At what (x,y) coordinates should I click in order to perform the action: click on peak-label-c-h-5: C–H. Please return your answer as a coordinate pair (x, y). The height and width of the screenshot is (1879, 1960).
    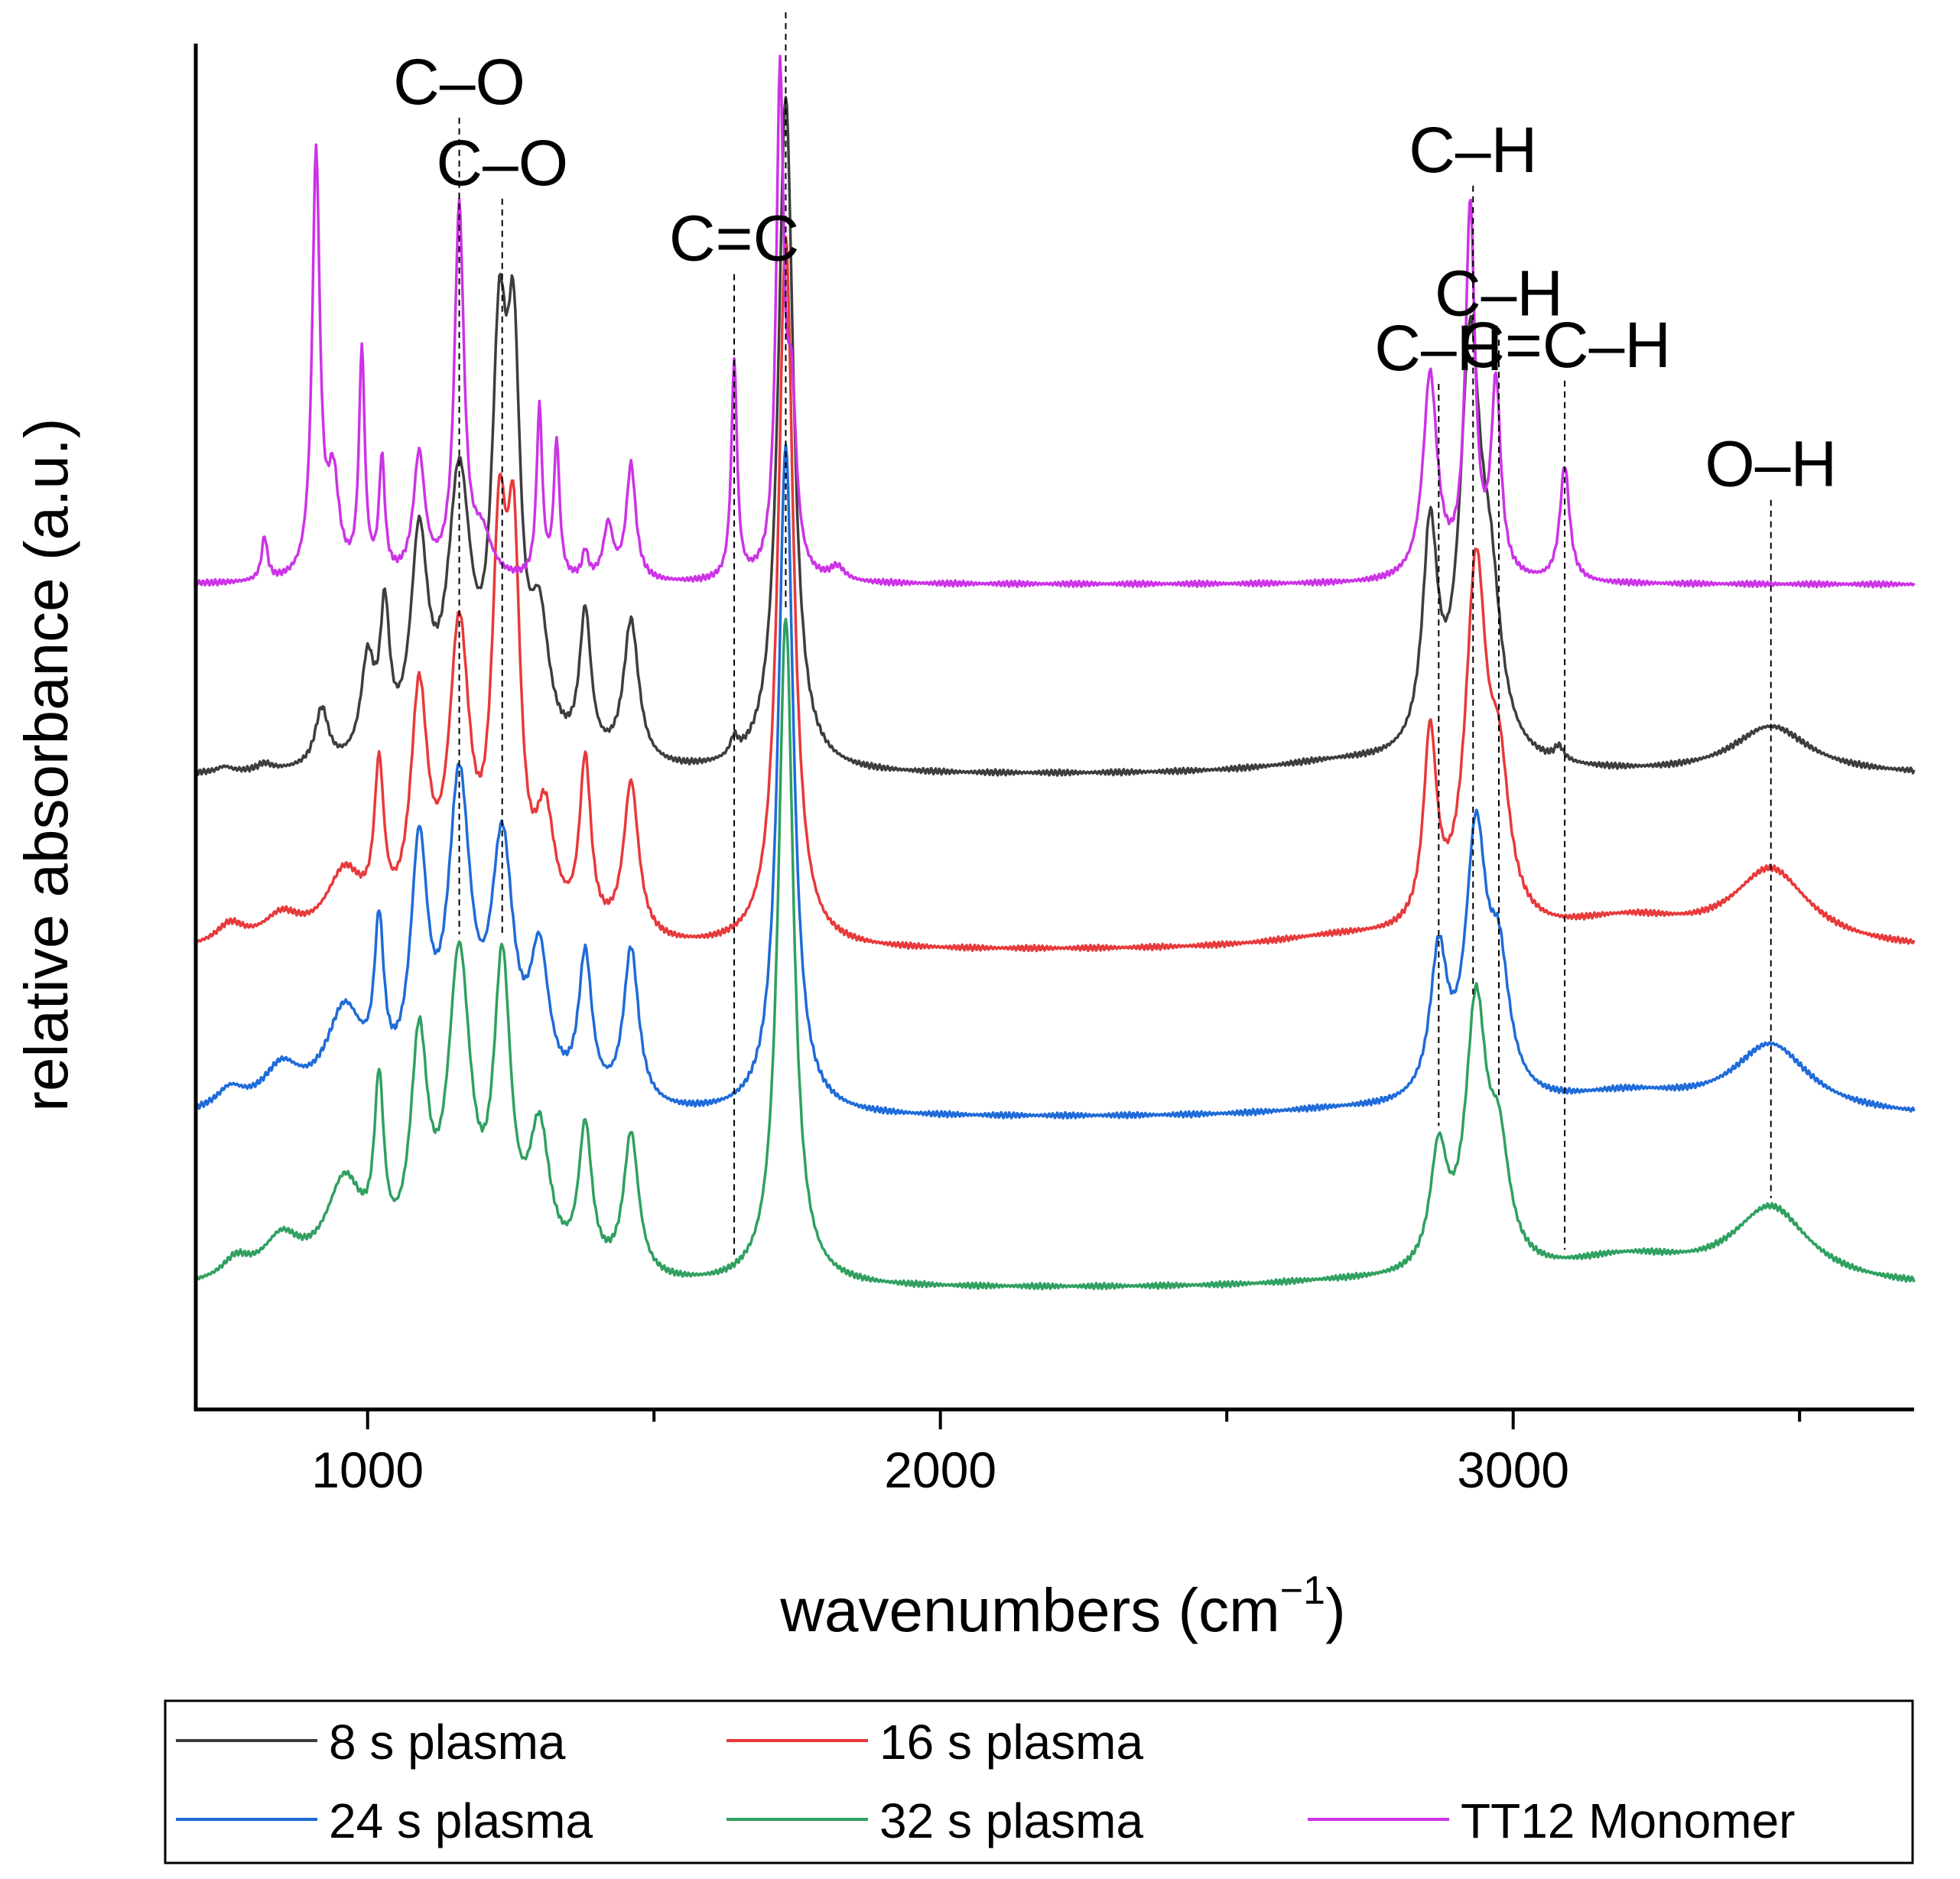
    Looking at the image, I should click on (1473, 150).